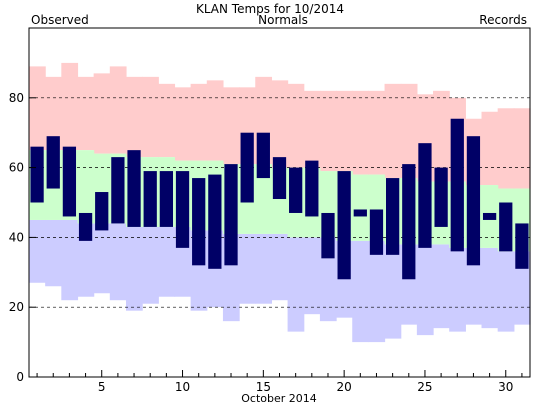  What do you see at coordinates (20, 377) in the screenshot?
I see `y-tick-label-0: 0` at bounding box center [20, 377].